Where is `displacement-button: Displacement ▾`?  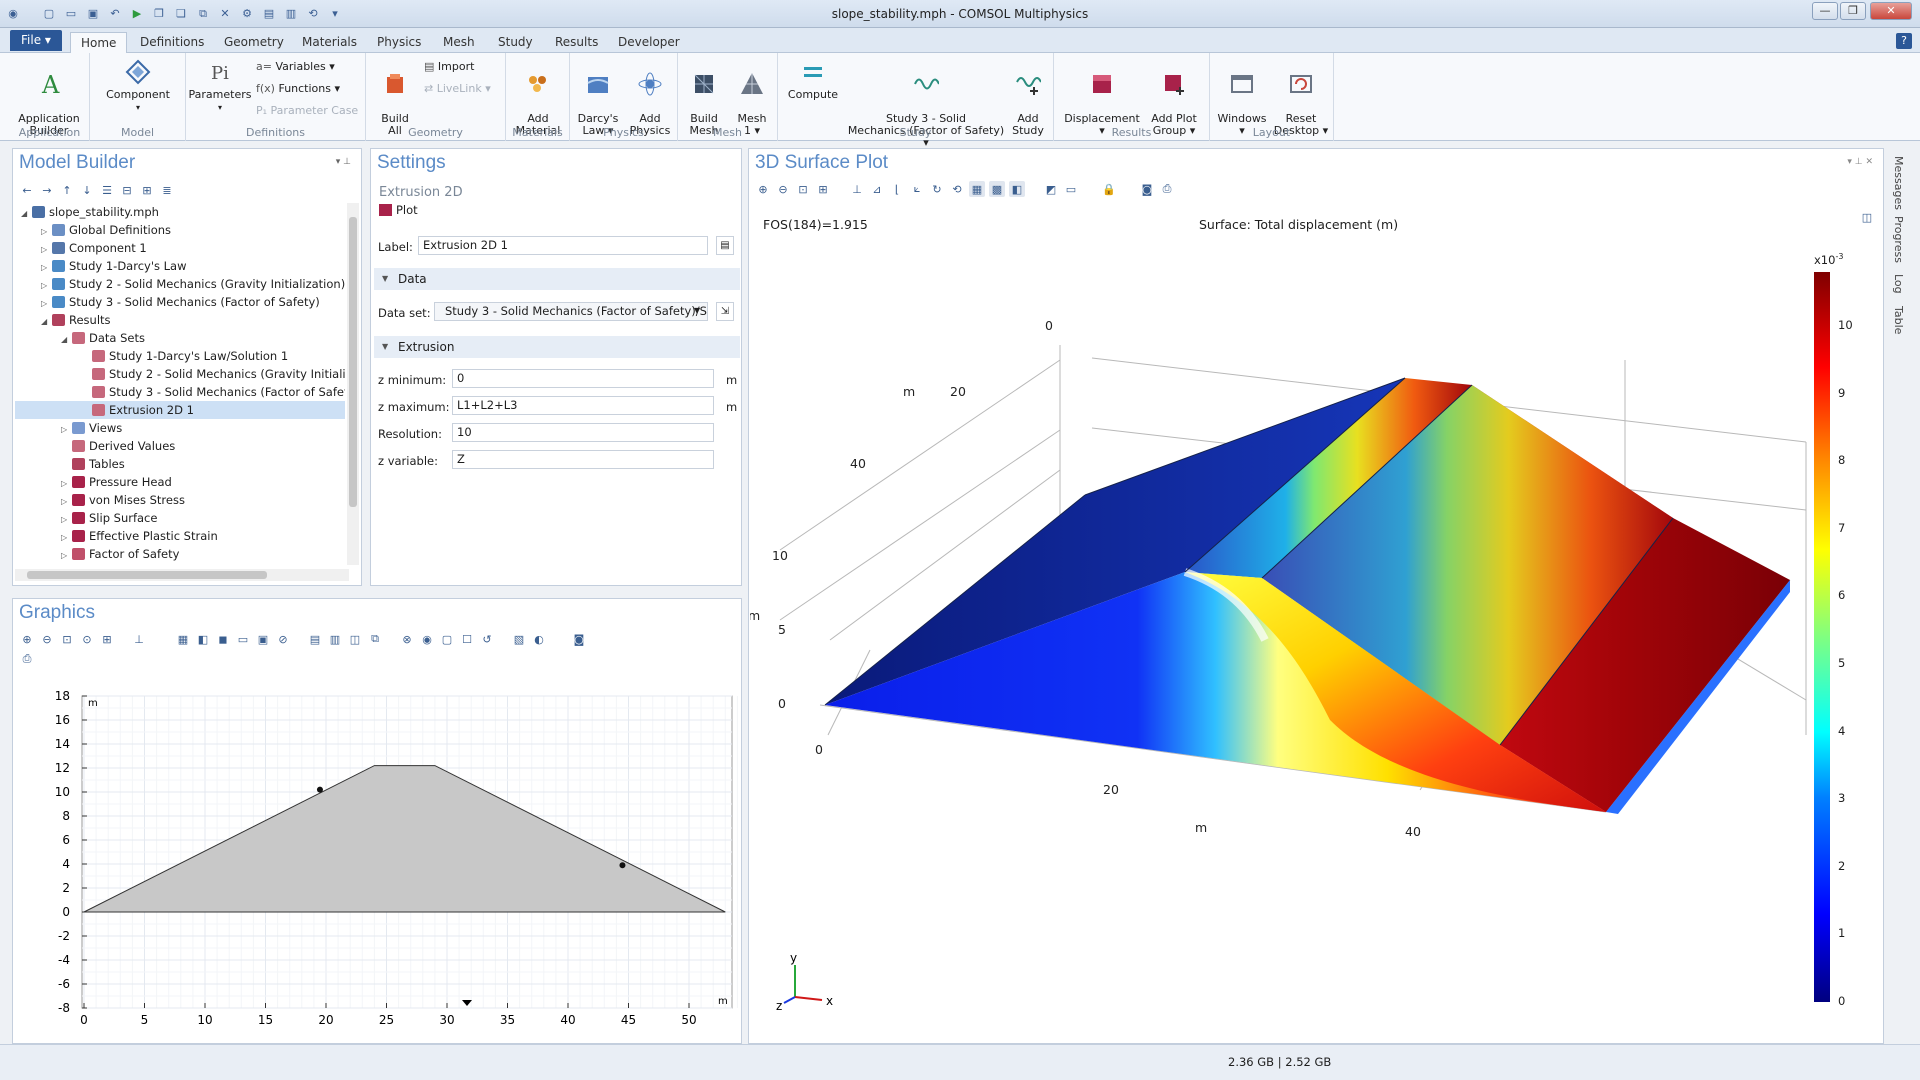
displacement-button: Displacement ▾ is located at coordinates (1102, 98).